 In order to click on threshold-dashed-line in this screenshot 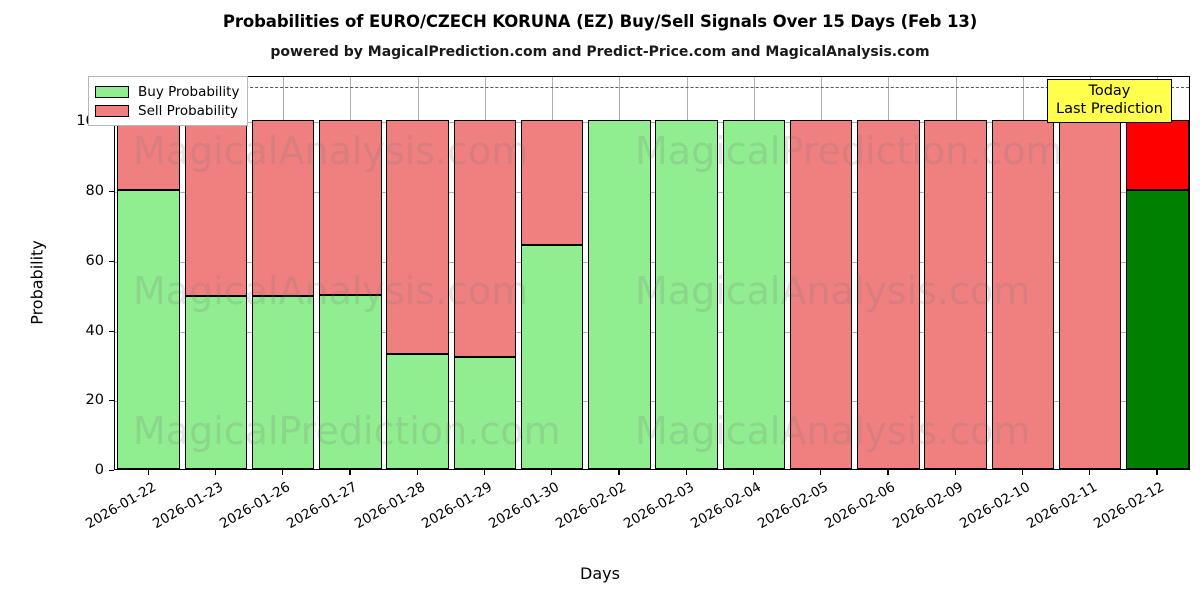, I will do `click(652, 88)`.